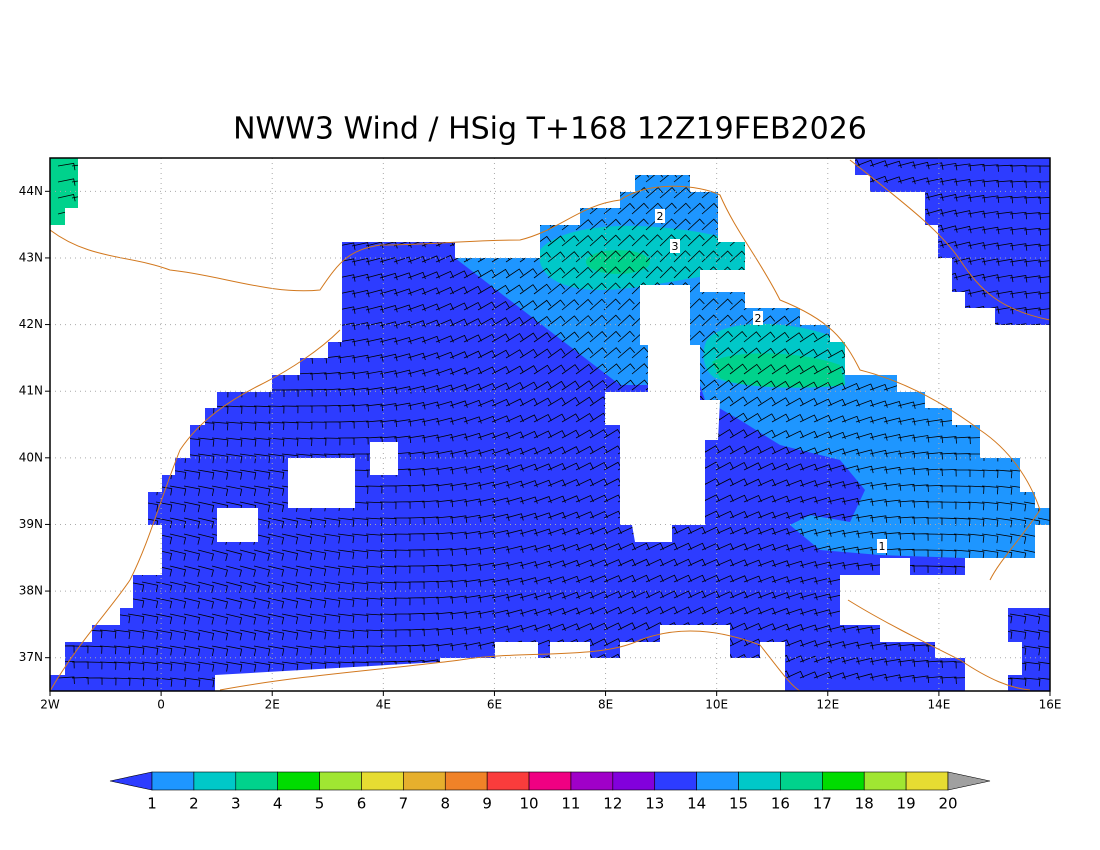  I want to click on colorbar-label: 19, so click(906, 804).